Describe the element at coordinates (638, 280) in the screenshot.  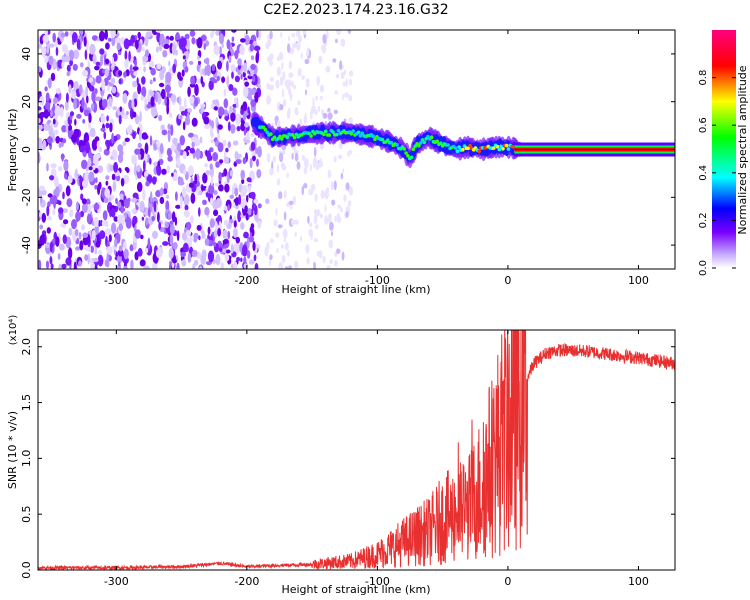
I see `spectrogram-xtick-label: 100` at that location.